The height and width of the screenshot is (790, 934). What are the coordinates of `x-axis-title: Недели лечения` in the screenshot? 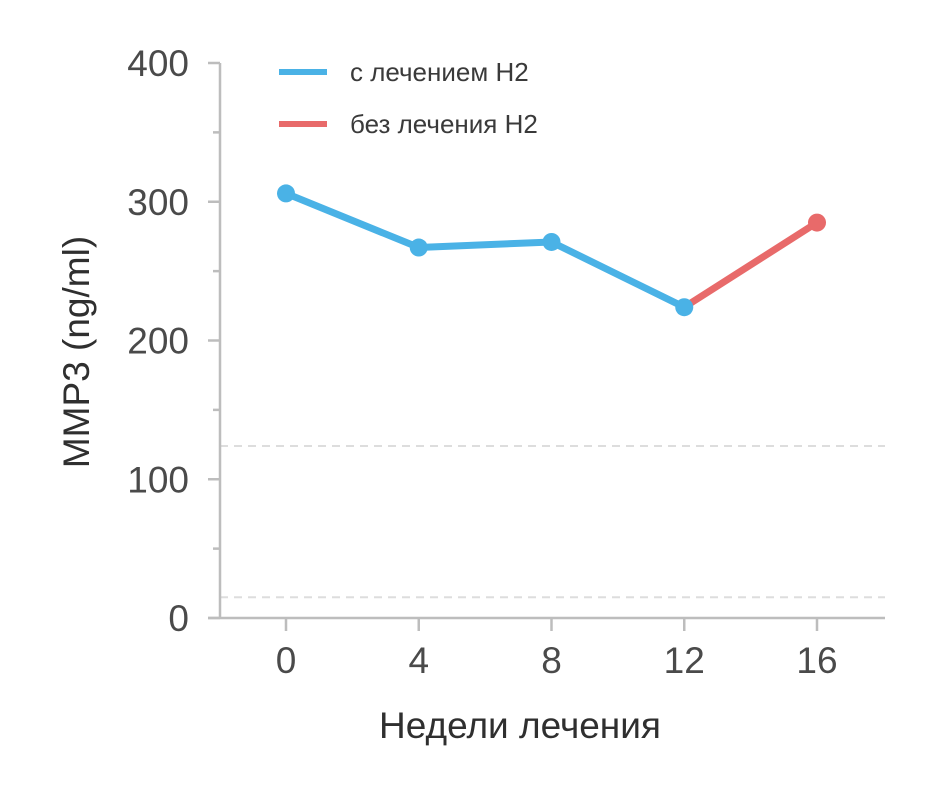 It's located at (520, 725).